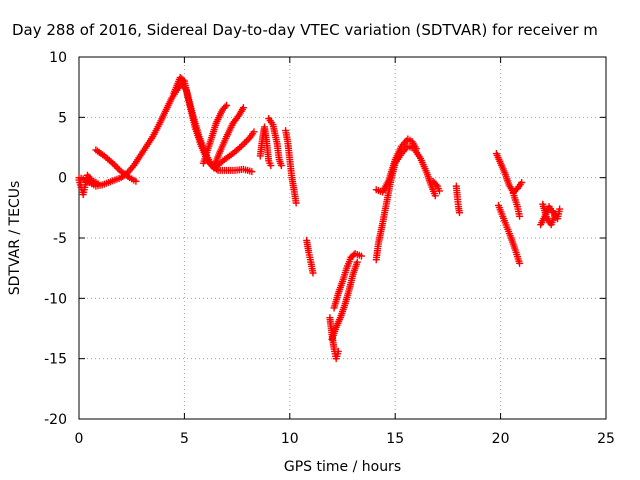  What do you see at coordinates (184, 439) in the screenshot?
I see `x-tick-label: 5` at bounding box center [184, 439].